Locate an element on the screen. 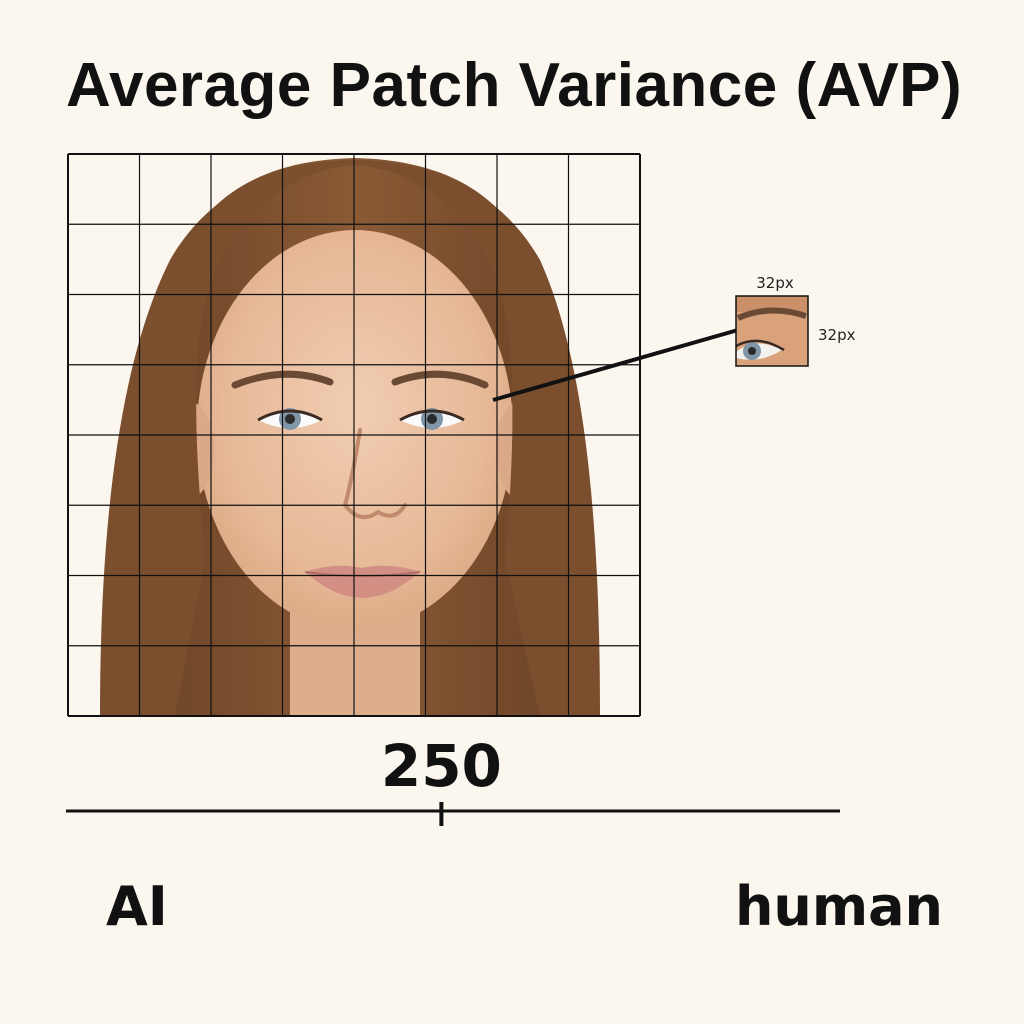 The width and height of the screenshot is (1024, 1024). hair-front-right is located at coordinates (477, 438).